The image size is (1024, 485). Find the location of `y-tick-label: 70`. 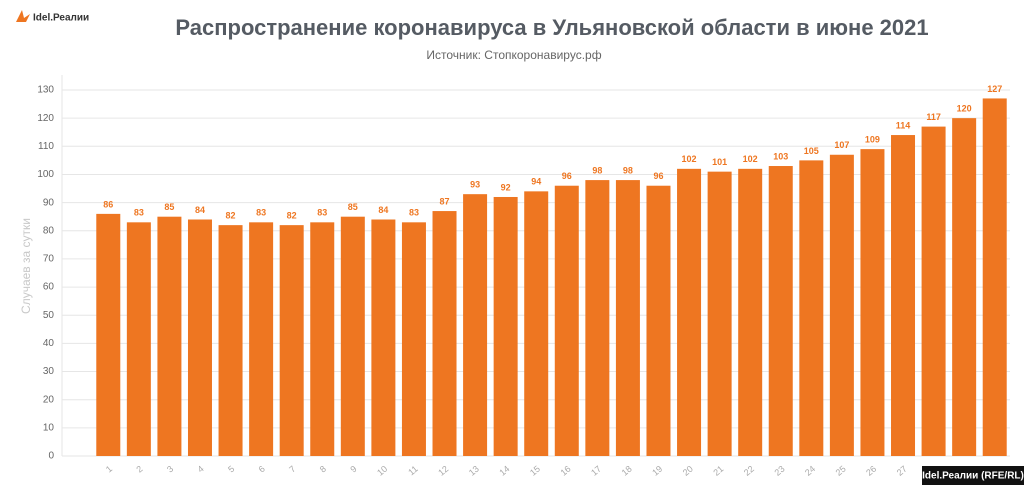

y-tick-label: 70 is located at coordinates (49, 259).